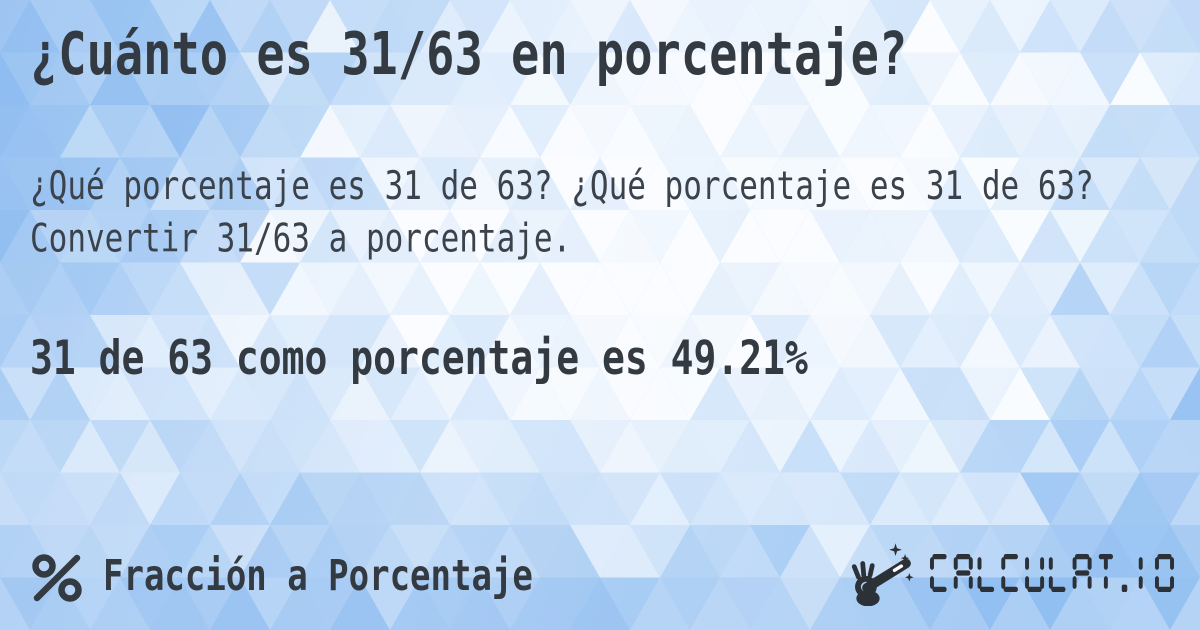 Image resolution: width=1200 pixels, height=630 pixels. I want to click on page-title: ¿Cuánto es 31/63 en porcentaje?, so click(469, 54).